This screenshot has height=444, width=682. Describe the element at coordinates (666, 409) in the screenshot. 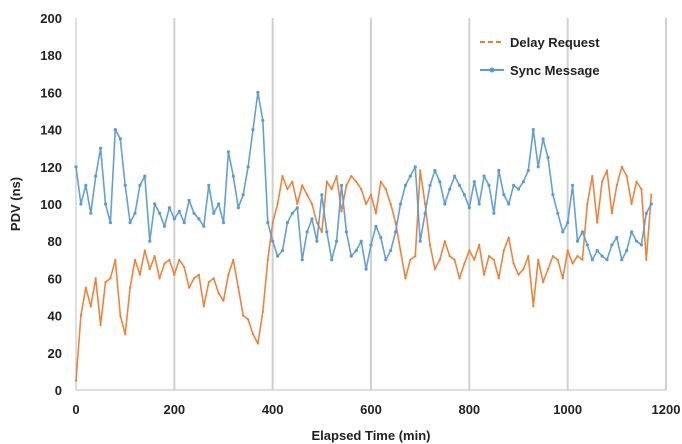

I see `x-tick-label: 1200` at that location.